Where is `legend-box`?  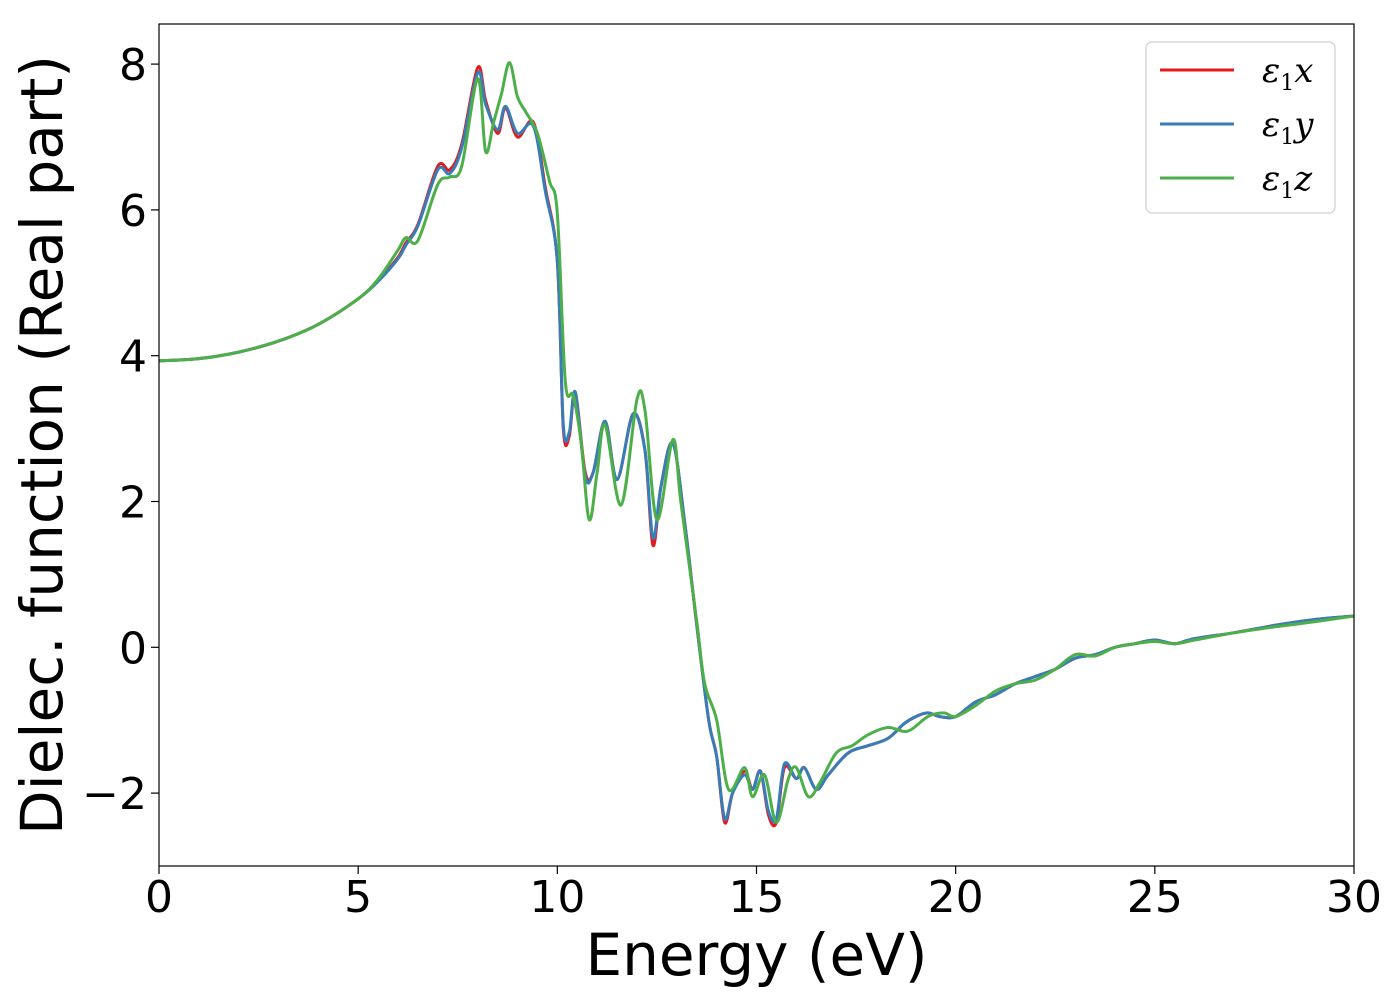
legend-box is located at coordinates (1240, 127).